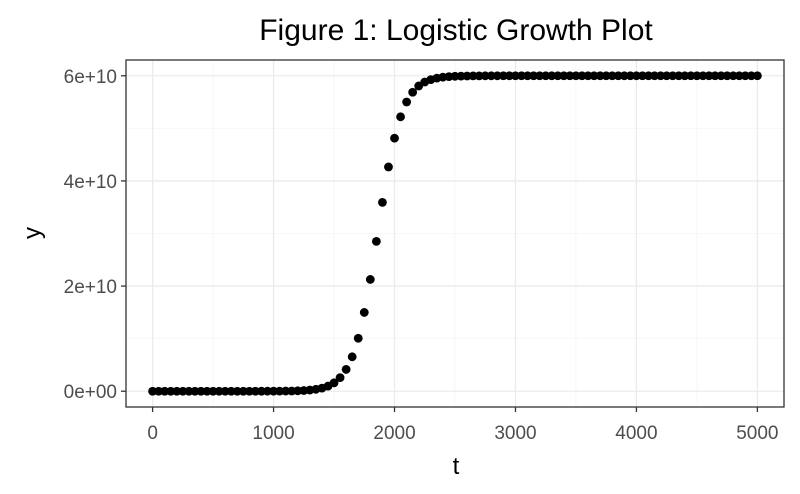 Image resolution: width=800 pixels, height=494 pixels. Describe the element at coordinates (456, 30) in the screenshot. I see `chart-title: Figure 1: Logistic Growth Plot` at that location.